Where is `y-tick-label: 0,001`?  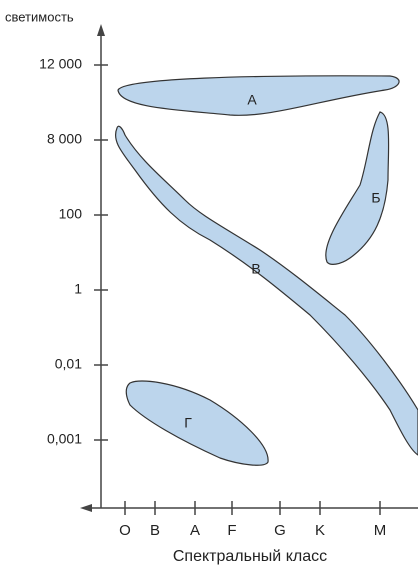
y-tick-label: 0,001 is located at coordinates (64, 439).